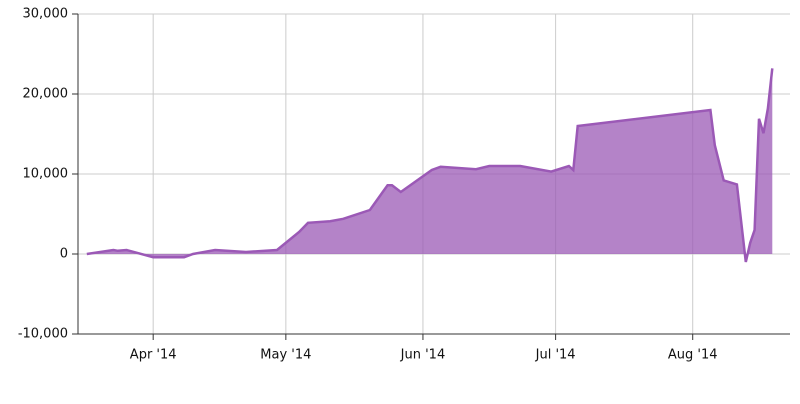  Describe the element at coordinates (423, 355) in the screenshot. I see `x-tick-label: Jun '14` at that location.